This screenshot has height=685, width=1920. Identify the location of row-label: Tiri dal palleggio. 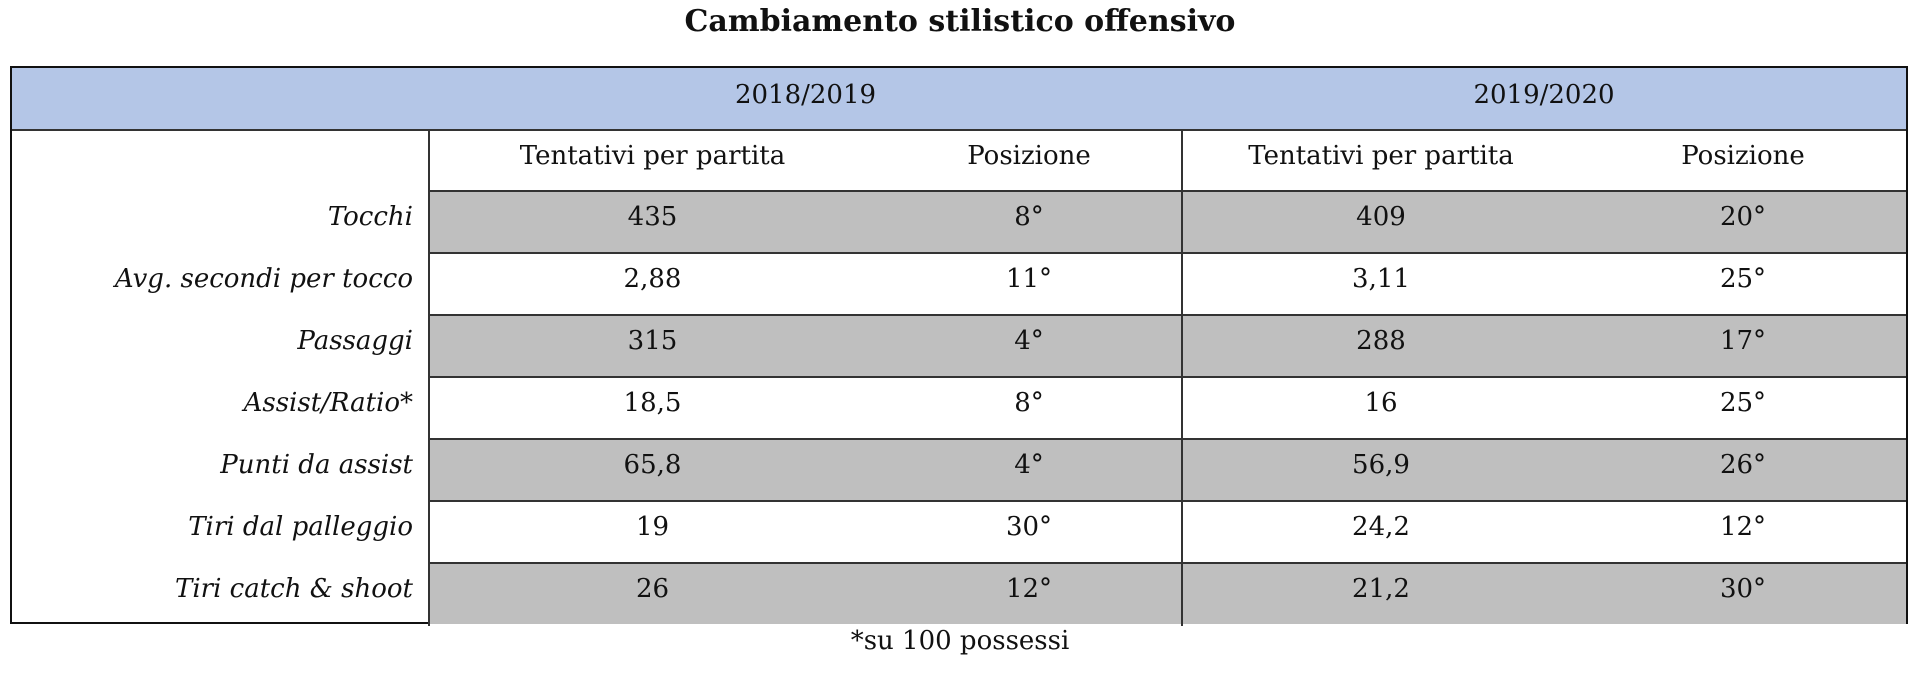
(300, 527).